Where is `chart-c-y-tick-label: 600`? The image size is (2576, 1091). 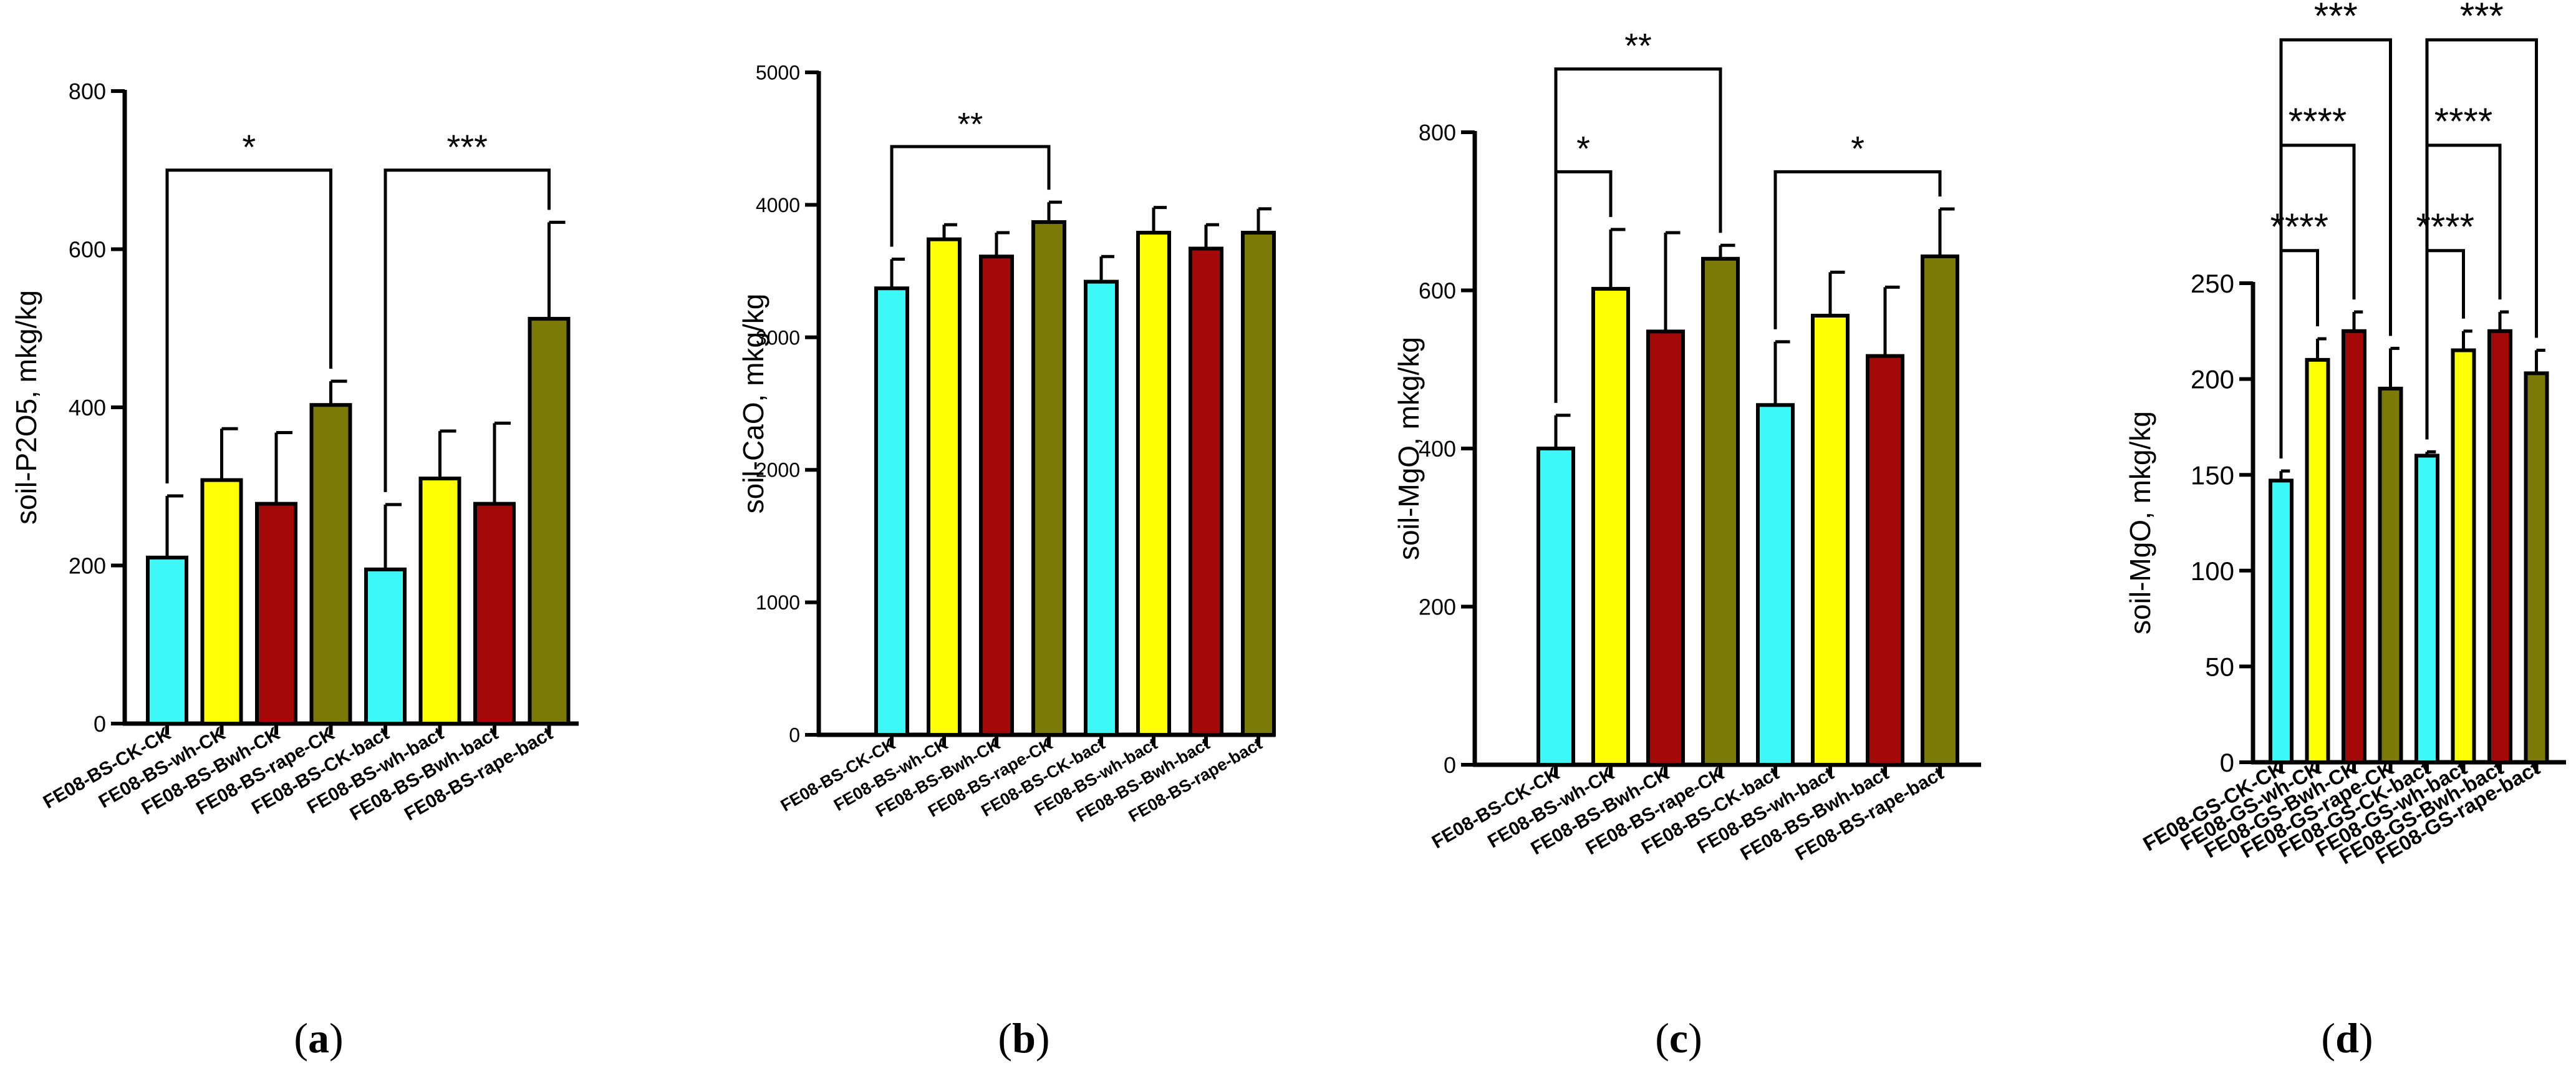 chart-c-y-tick-label: 600 is located at coordinates (1437, 290).